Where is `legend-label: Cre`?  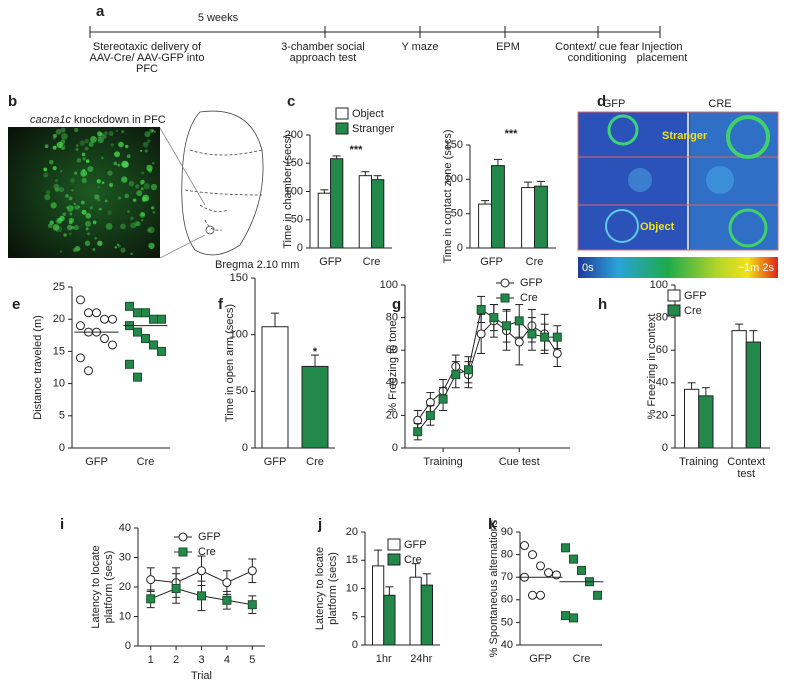
legend-label: Cre is located at coordinates (693, 311).